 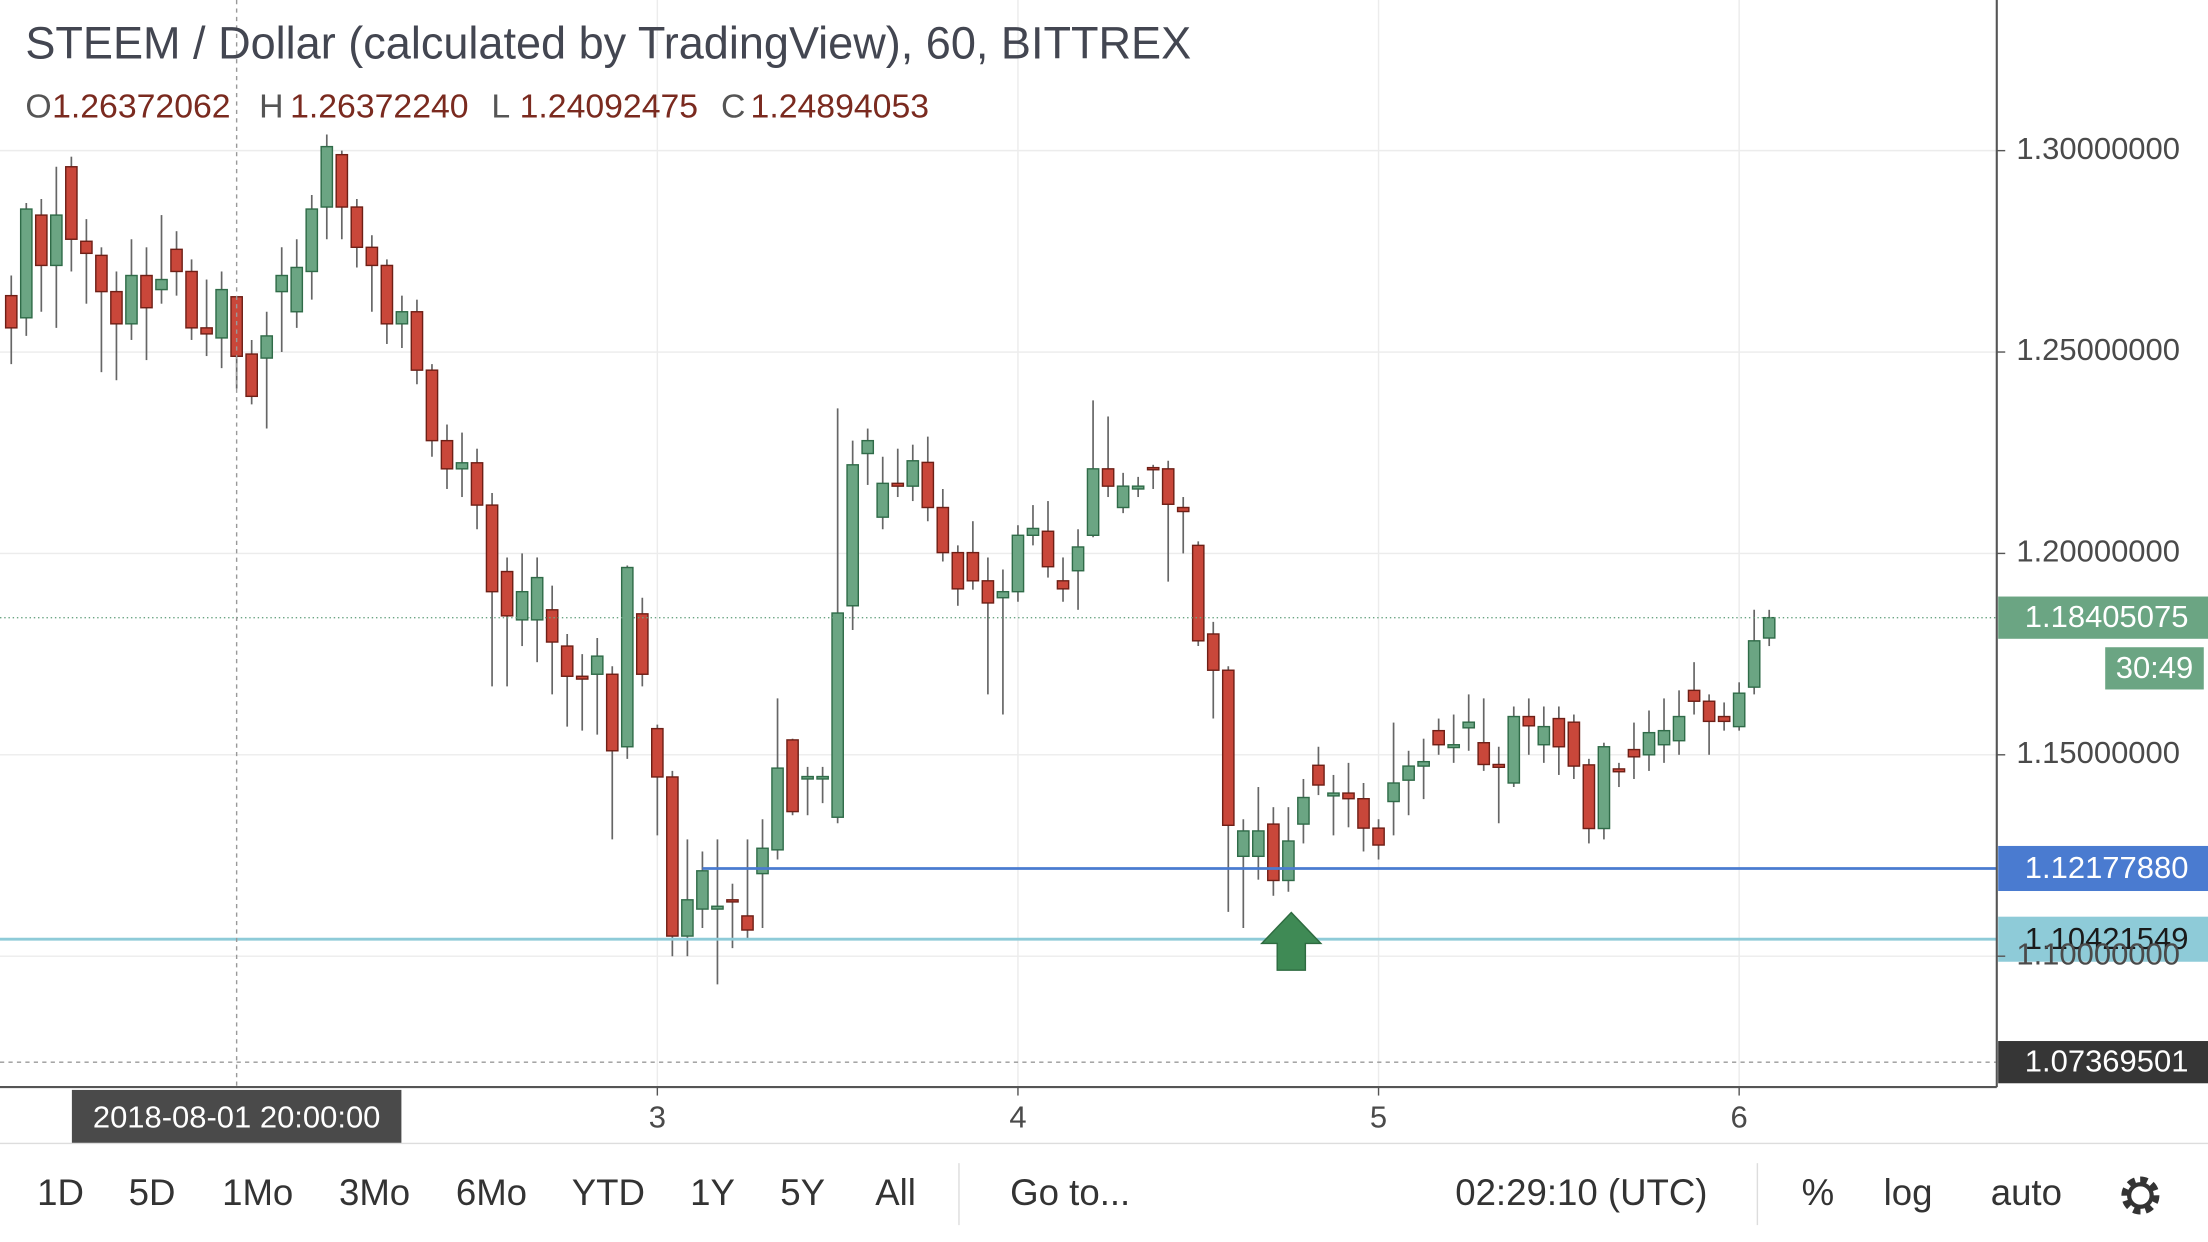 What do you see at coordinates (2098, 148) in the screenshot?
I see `y-tick-label: 1.30000000` at bounding box center [2098, 148].